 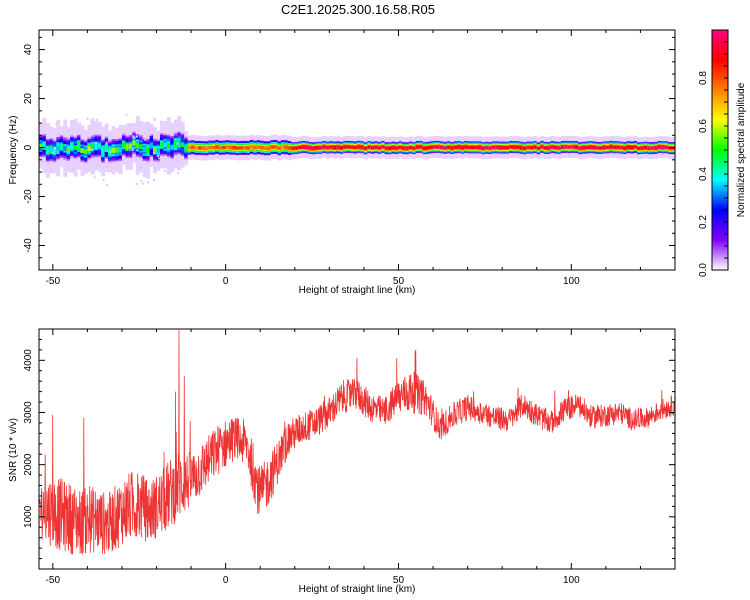 I want to click on y-tick-label: 1000, so click(x=28, y=516).